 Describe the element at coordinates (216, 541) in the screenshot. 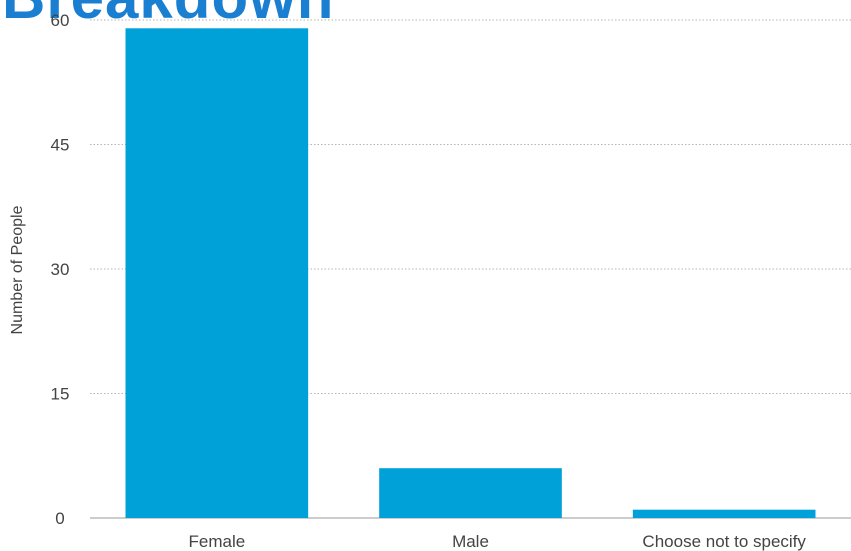

I see `category-label: Female` at that location.